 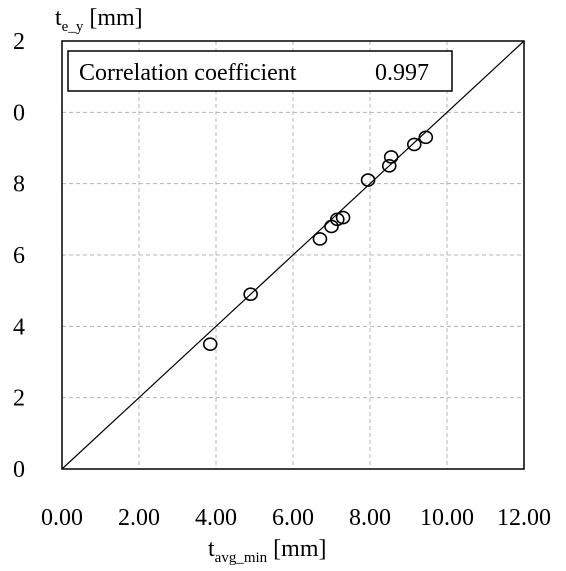 I want to click on y-axis-title: te_y [mm], so click(x=99, y=20).